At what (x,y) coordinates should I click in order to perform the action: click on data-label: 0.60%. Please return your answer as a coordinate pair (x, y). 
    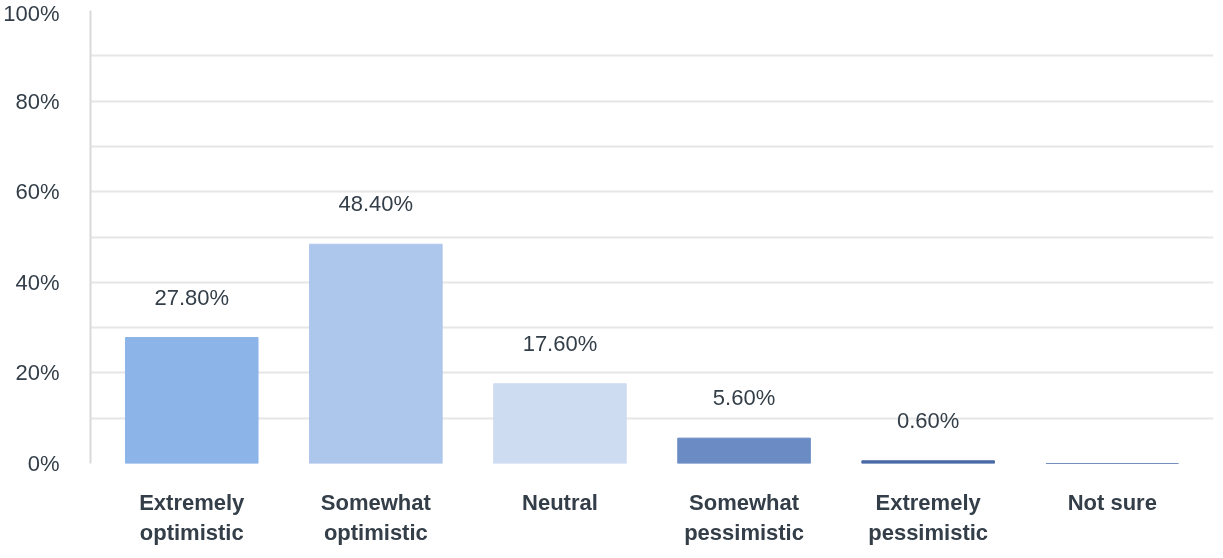
    Looking at the image, I should click on (928, 420).